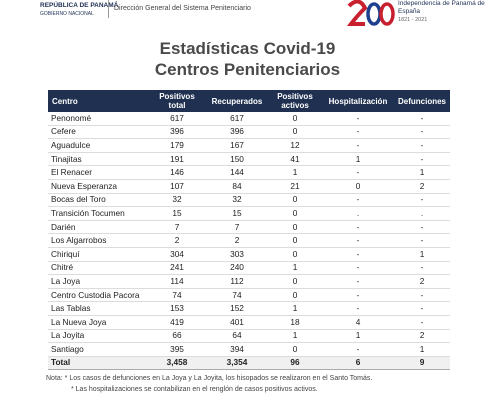 The height and width of the screenshot is (400, 495). What do you see at coordinates (98, 200) in the screenshot?
I see `center-name: Bocas del Toro` at bounding box center [98, 200].